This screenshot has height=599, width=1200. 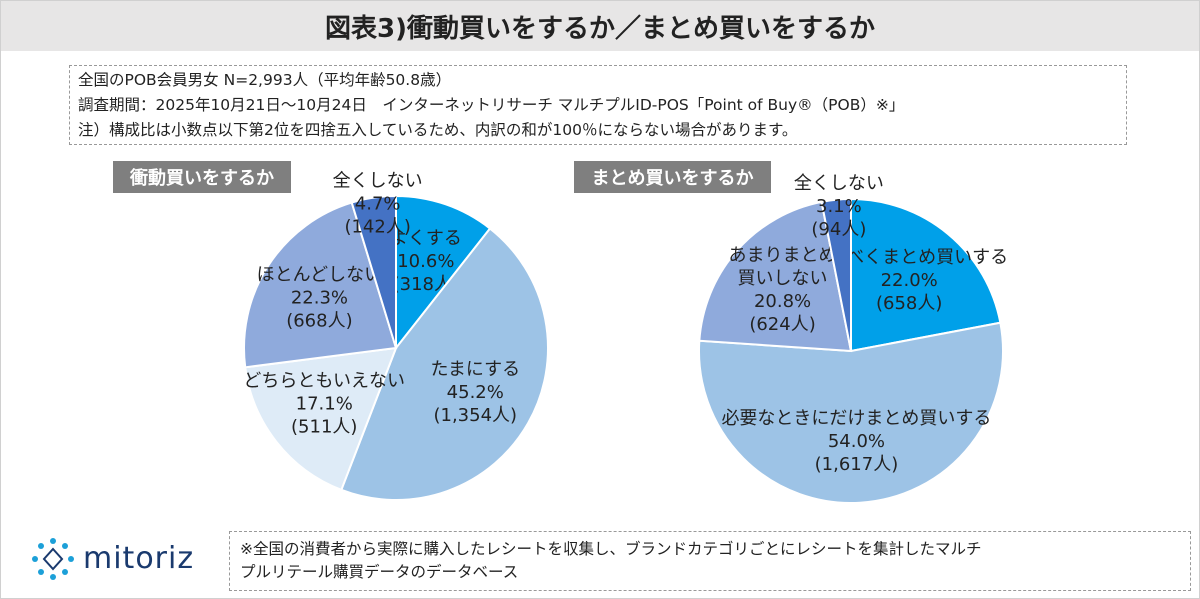 What do you see at coordinates (378, 204) in the screenshot?
I see `value-label: 4.7%` at bounding box center [378, 204].